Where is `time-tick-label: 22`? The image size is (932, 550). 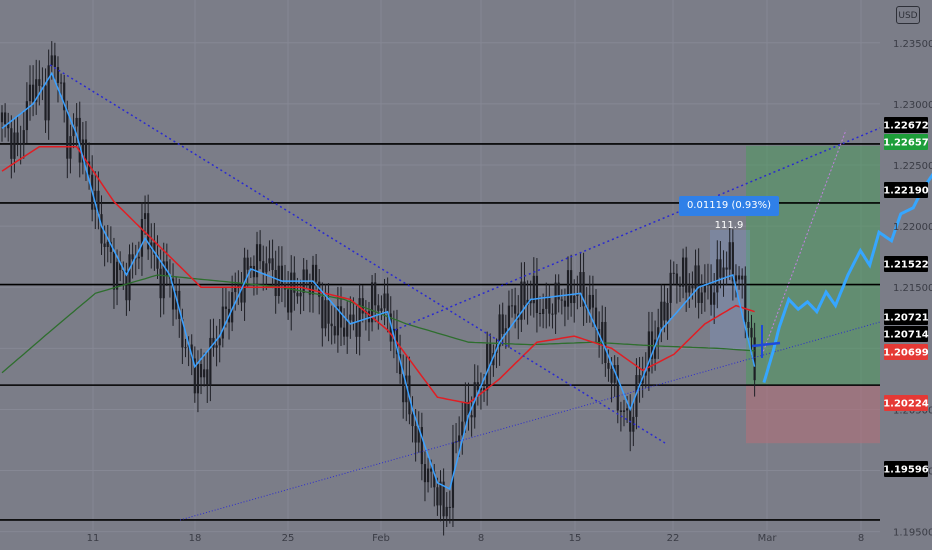
time-tick-label: 22 is located at coordinates (673, 538).